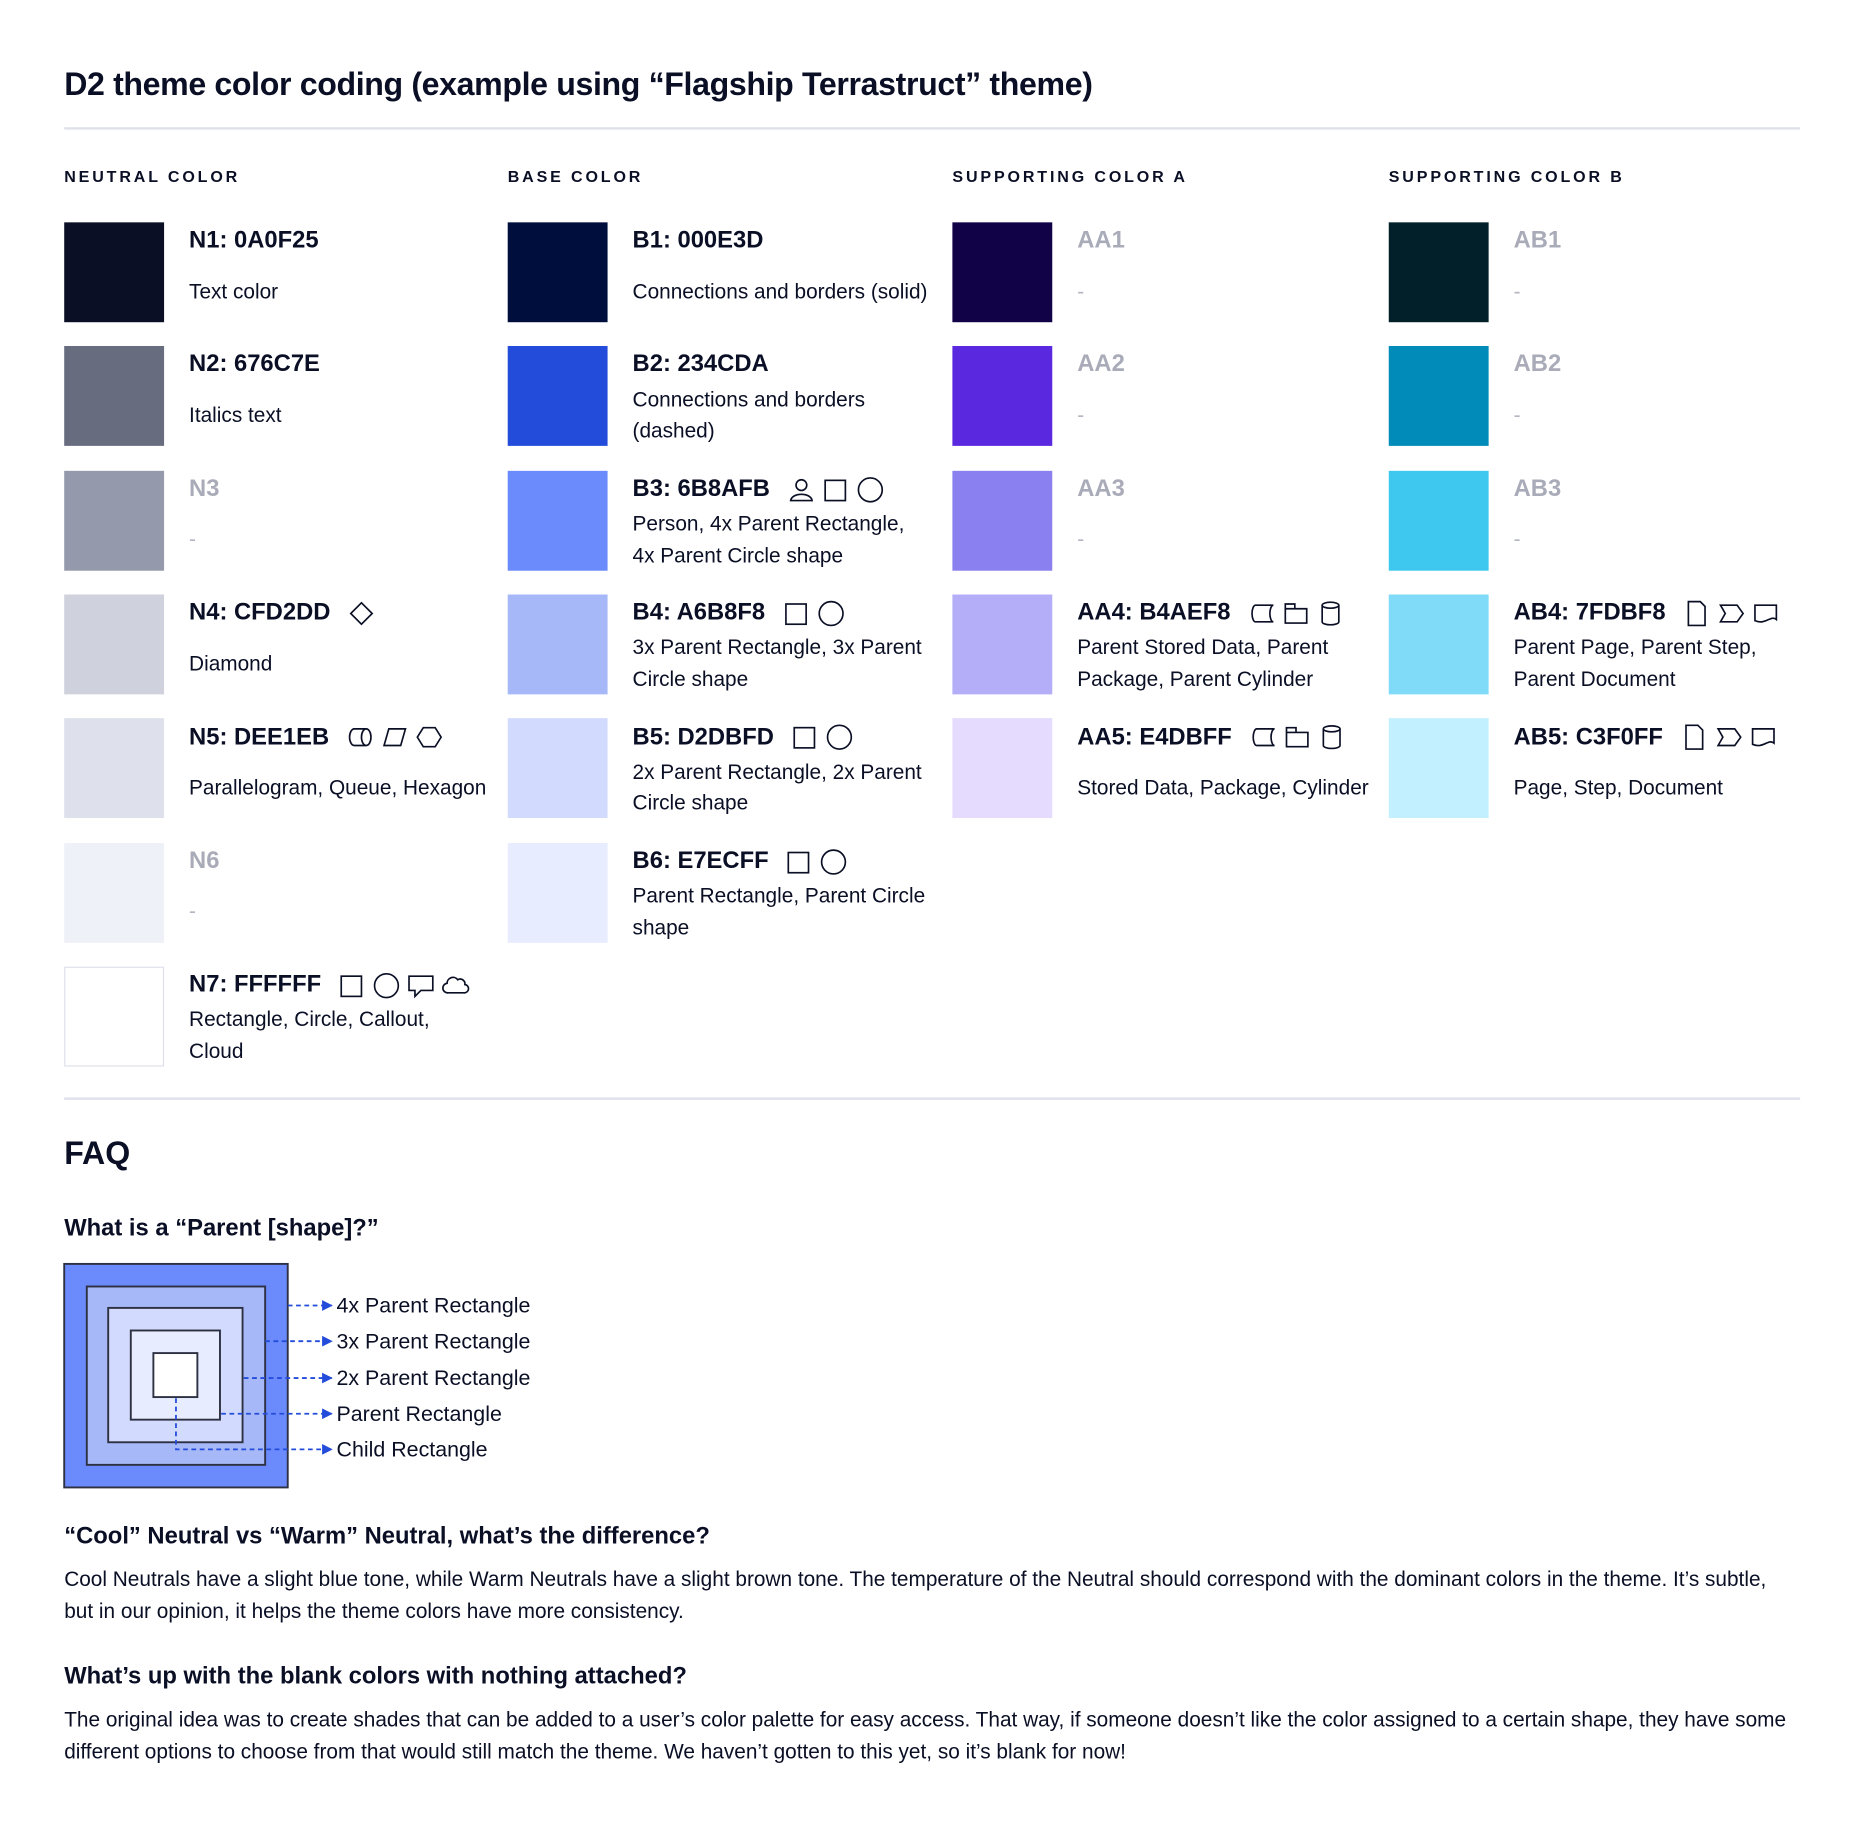 Image resolution: width=1864 pixels, height=1832 pixels. What do you see at coordinates (1602, 768) in the screenshot?
I see `color-item: AB5: C3F0FF Page, Step, Document` at bounding box center [1602, 768].